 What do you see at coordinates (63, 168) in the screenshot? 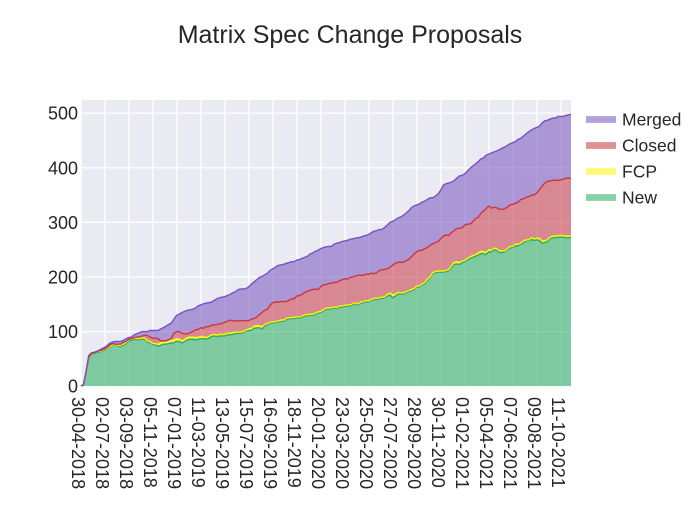
I see `svg-text: 400` at bounding box center [63, 168].